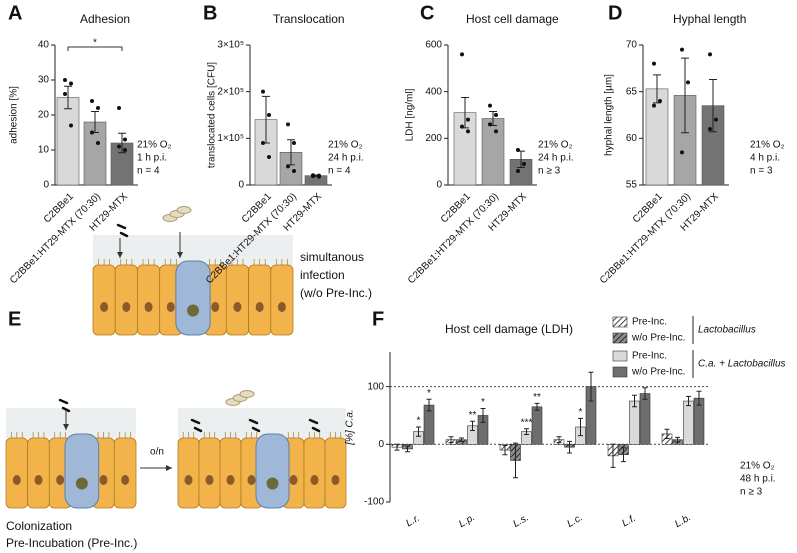 The height and width of the screenshot is (553, 797). Describe the element at coordinates (44, 150) in the screenshot. I see `y-tick-label: 10` at that location.